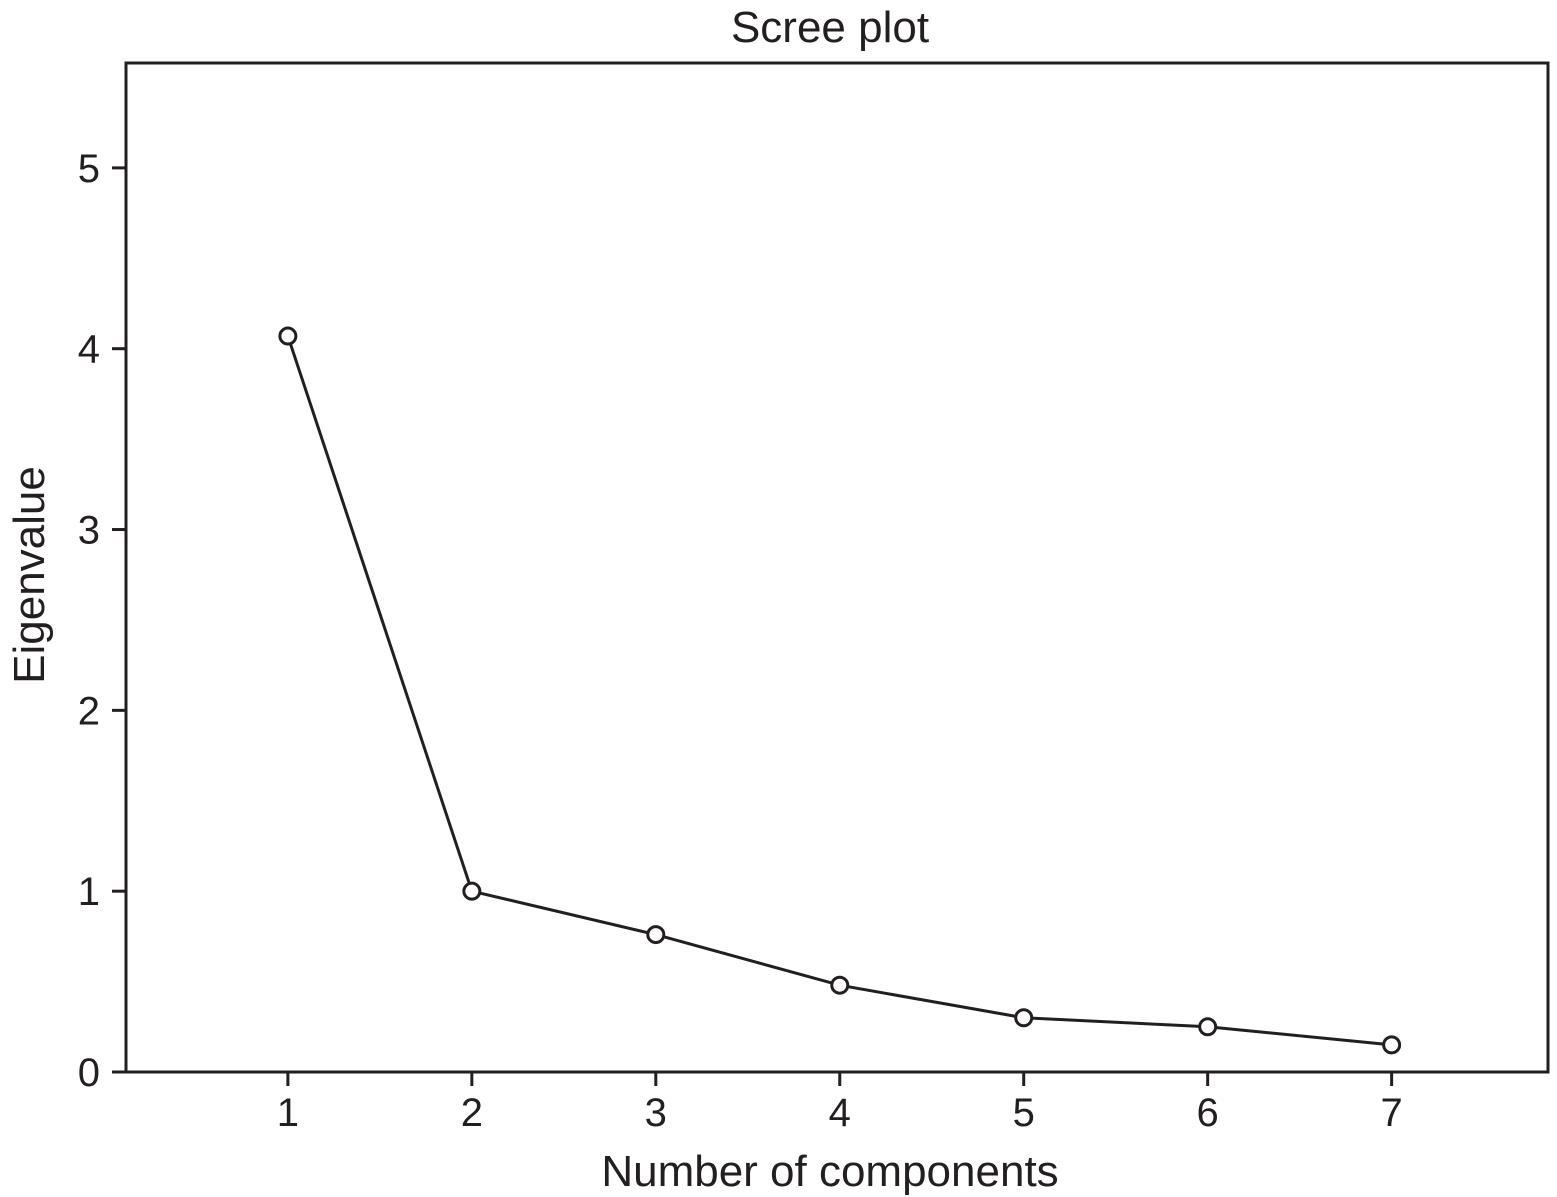  Describe the element at coordinates (29, 575) in the screenshot. I see `y-axis-label: Eigenvalue` at that location.